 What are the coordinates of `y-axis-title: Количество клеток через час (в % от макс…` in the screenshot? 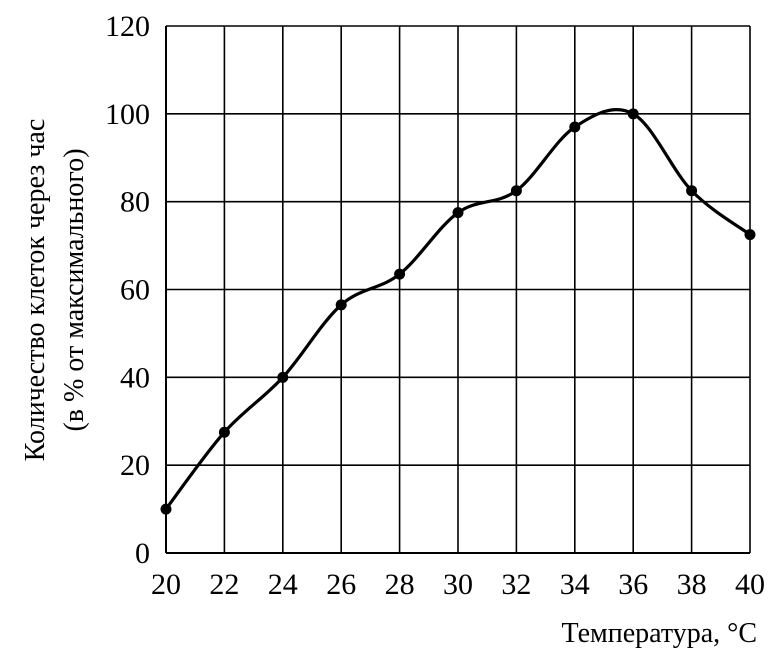 It's located at (55, 290).